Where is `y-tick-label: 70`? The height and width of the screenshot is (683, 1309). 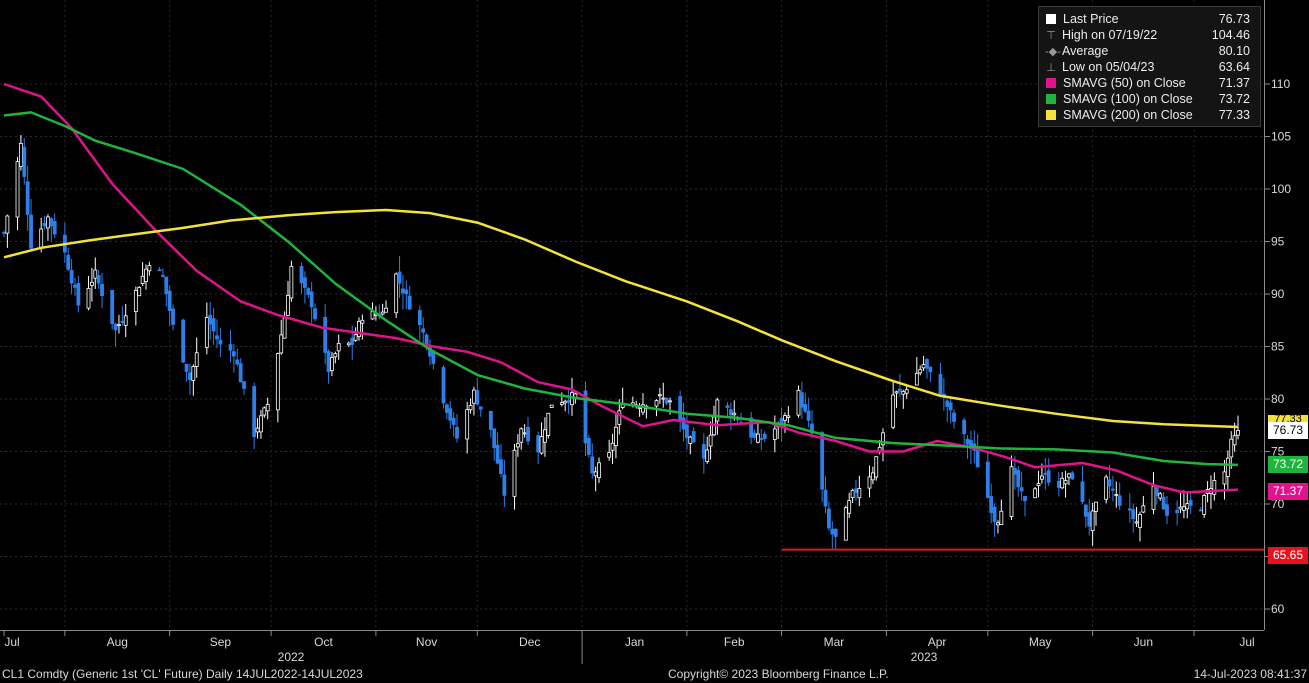
y-tick-label: 70 is located at coordinates (1278, 504).